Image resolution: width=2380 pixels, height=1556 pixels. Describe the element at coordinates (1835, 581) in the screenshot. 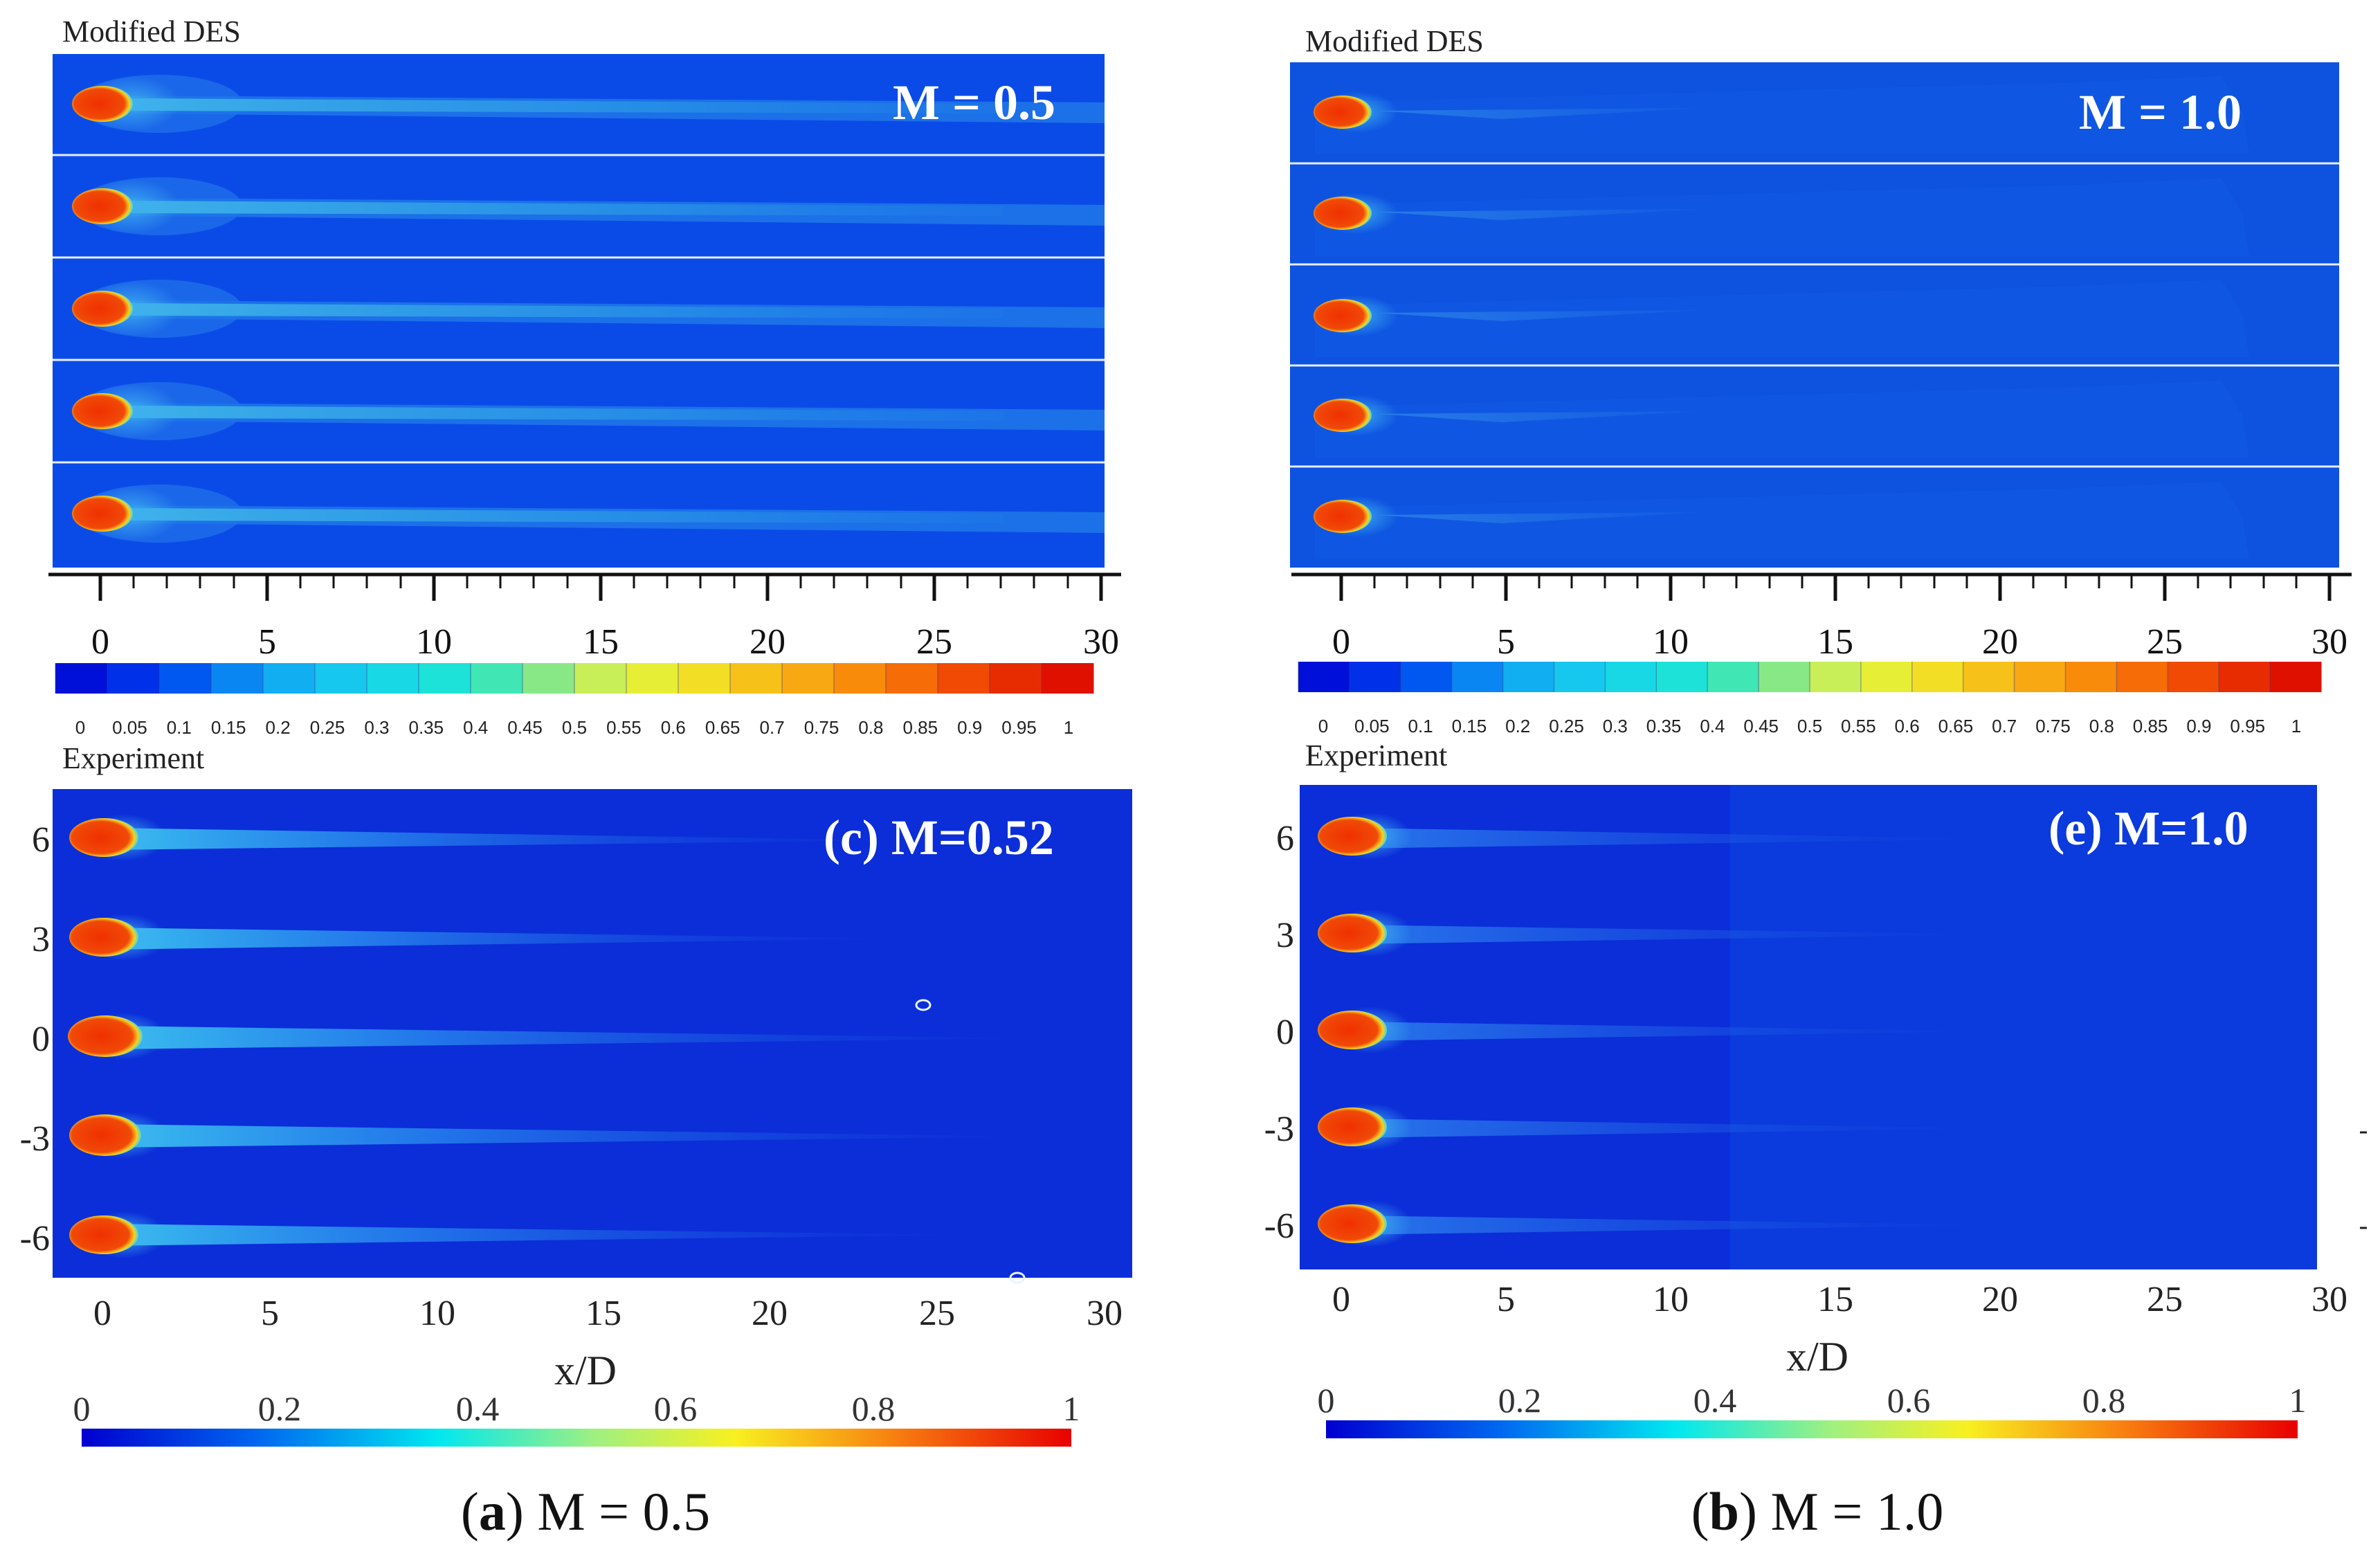

I see `panel-b-ruler-minor` at that location.